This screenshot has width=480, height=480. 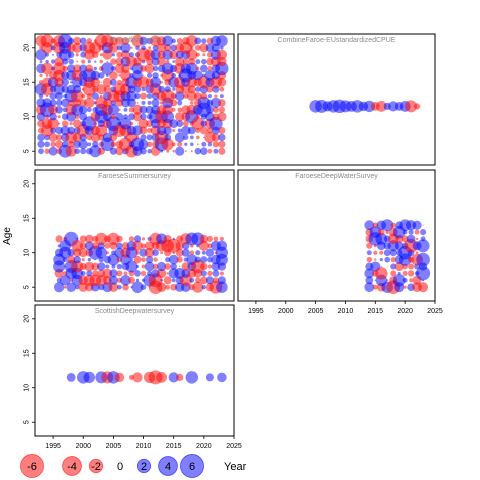 What do you see at coordinates (168, 466) in the screenshot?
I see `legend-entry: 4` at bounding box center [168, 466].